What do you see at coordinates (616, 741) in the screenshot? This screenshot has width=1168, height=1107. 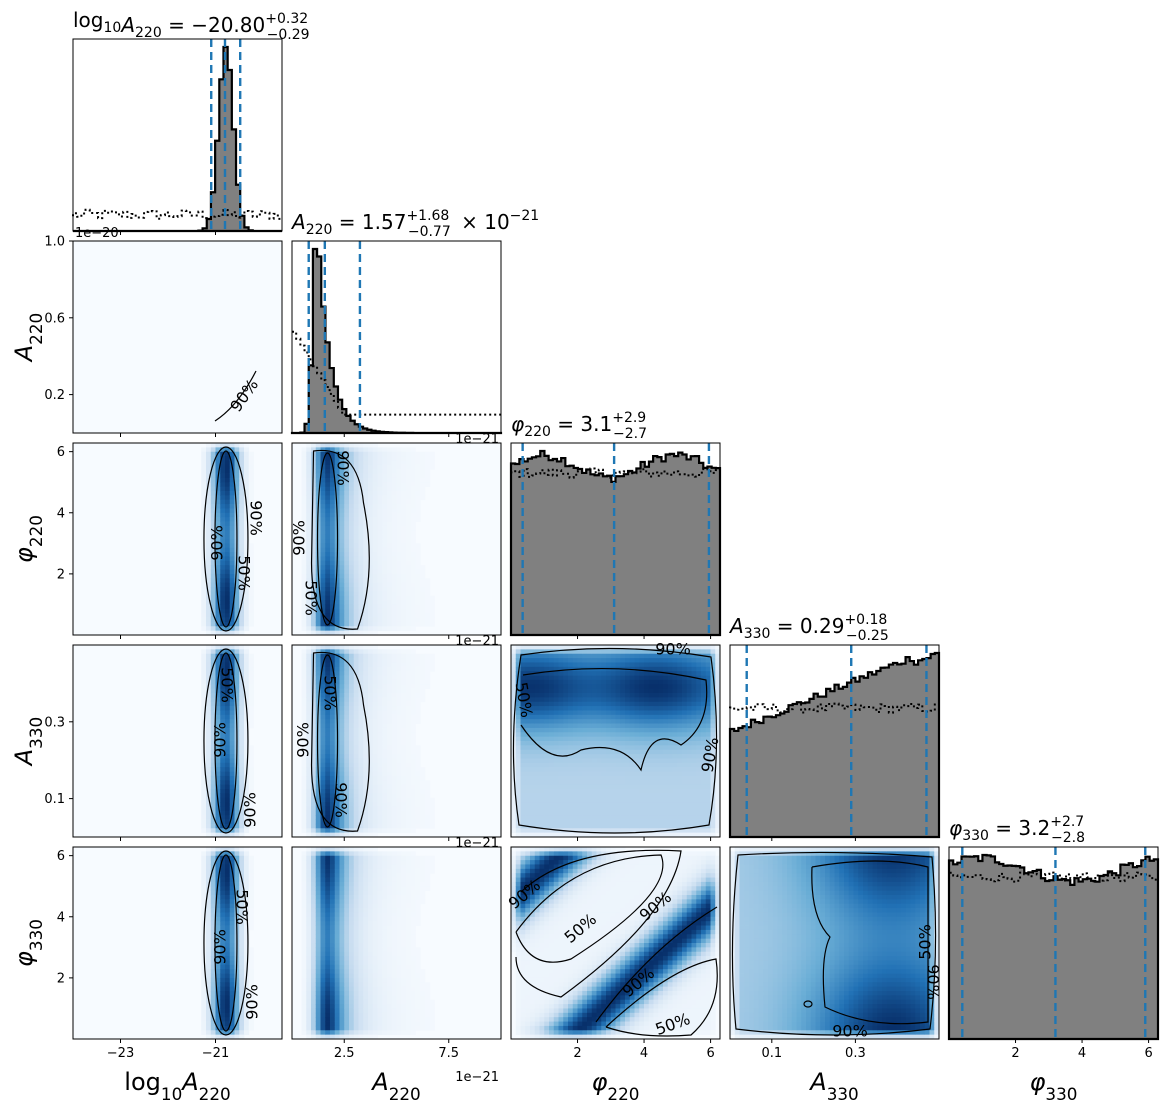 I see `density-panel-phi220-A330` at bounding box center [616, 741].